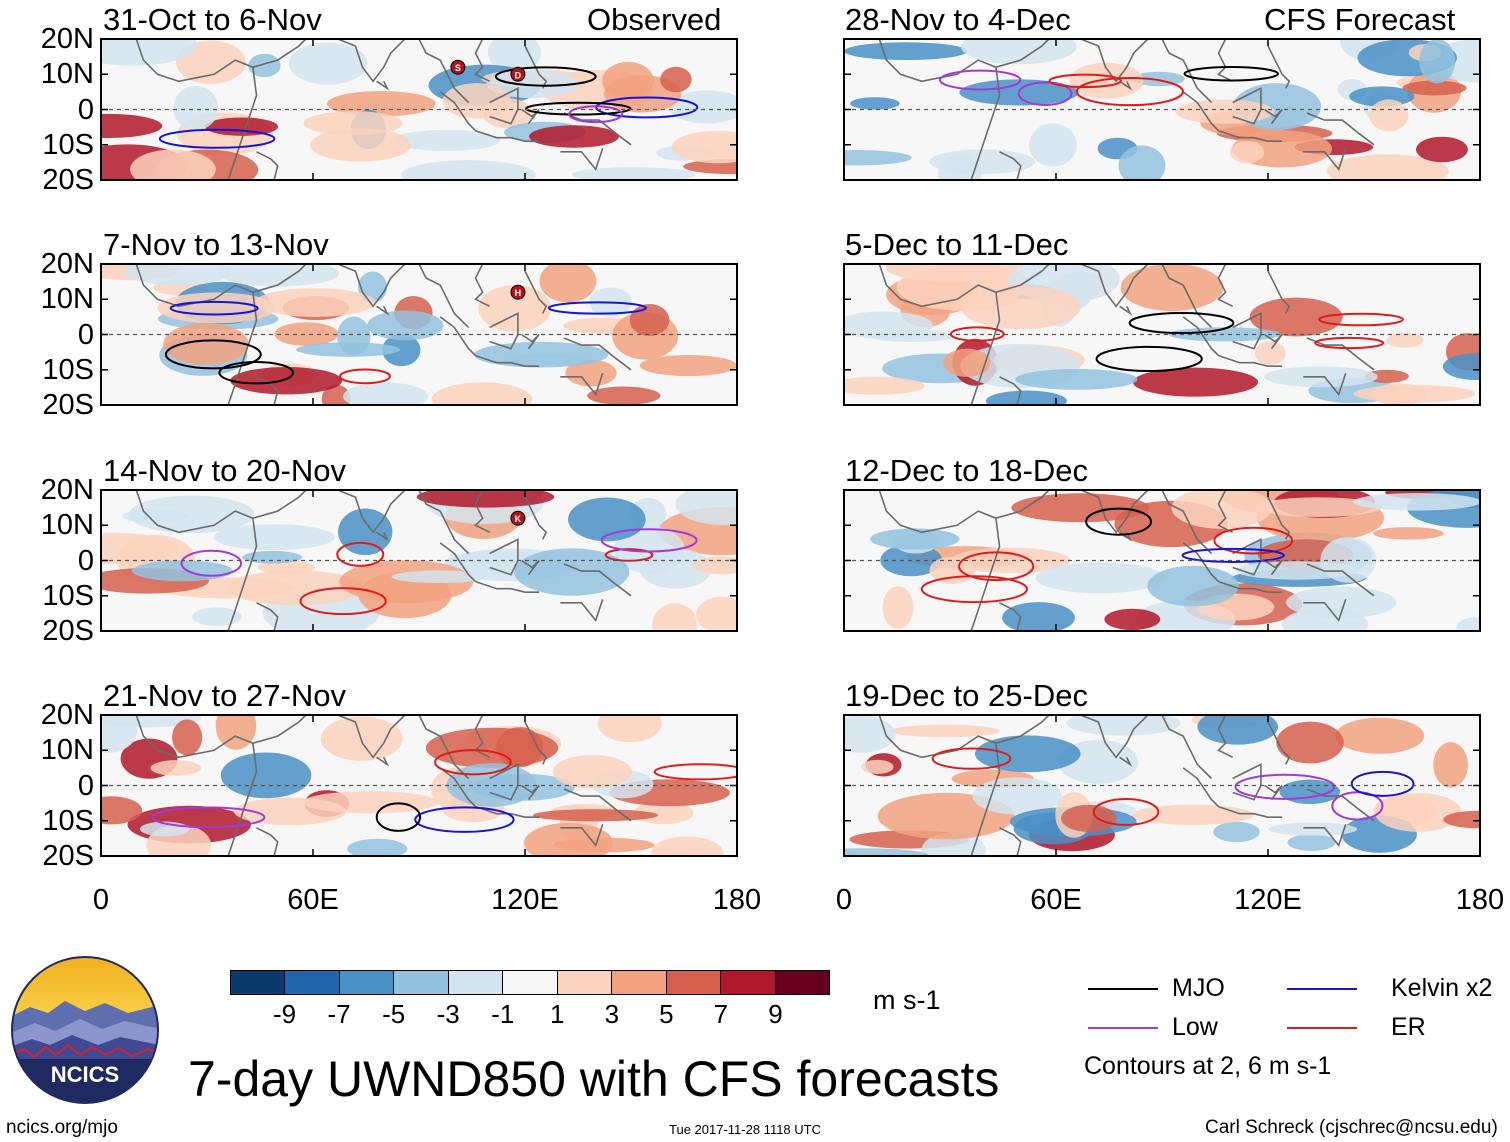 This screenshot has width=1510, height=1142. I want to click on legend-label-low: Low, so click(1195, 1027).